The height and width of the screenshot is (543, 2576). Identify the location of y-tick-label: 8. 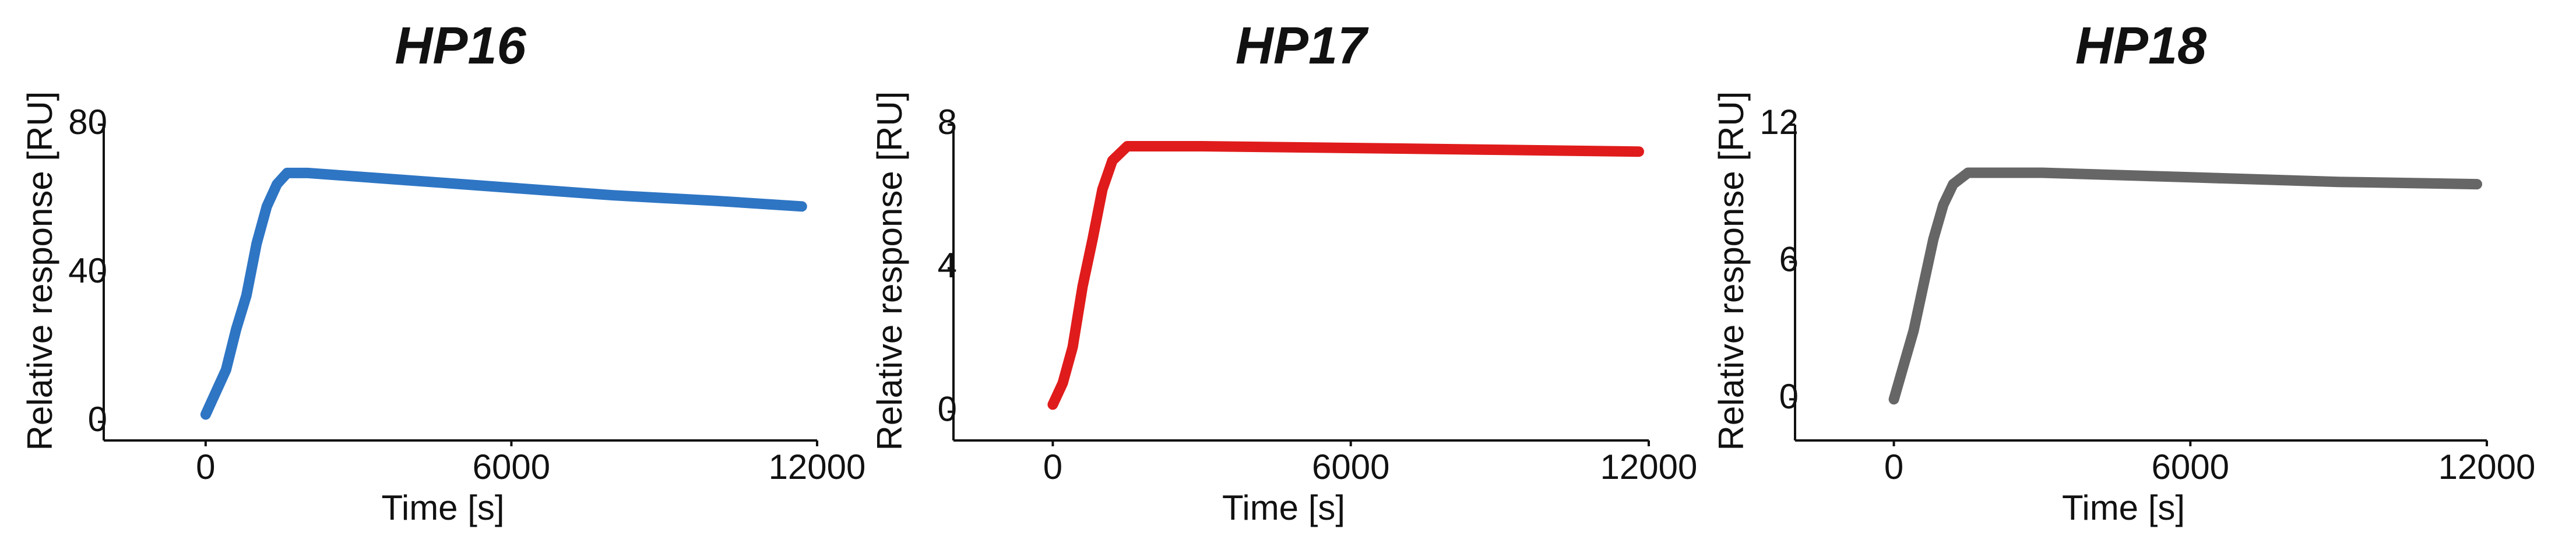
(948, 122).